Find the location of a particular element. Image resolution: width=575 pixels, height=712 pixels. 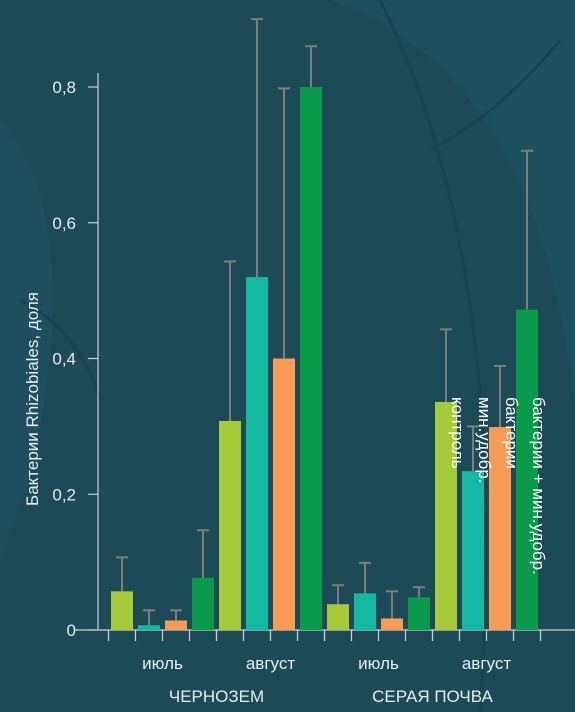

y-tick-label: 0 is located at coordinates (71, 630).